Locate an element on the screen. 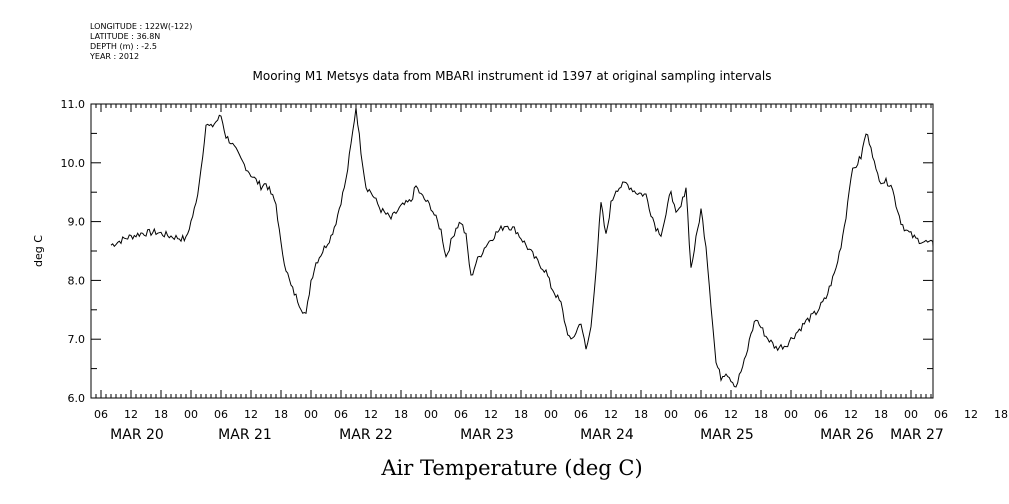  x-day-label: MAR 20 is located at coordinates (137, 435).